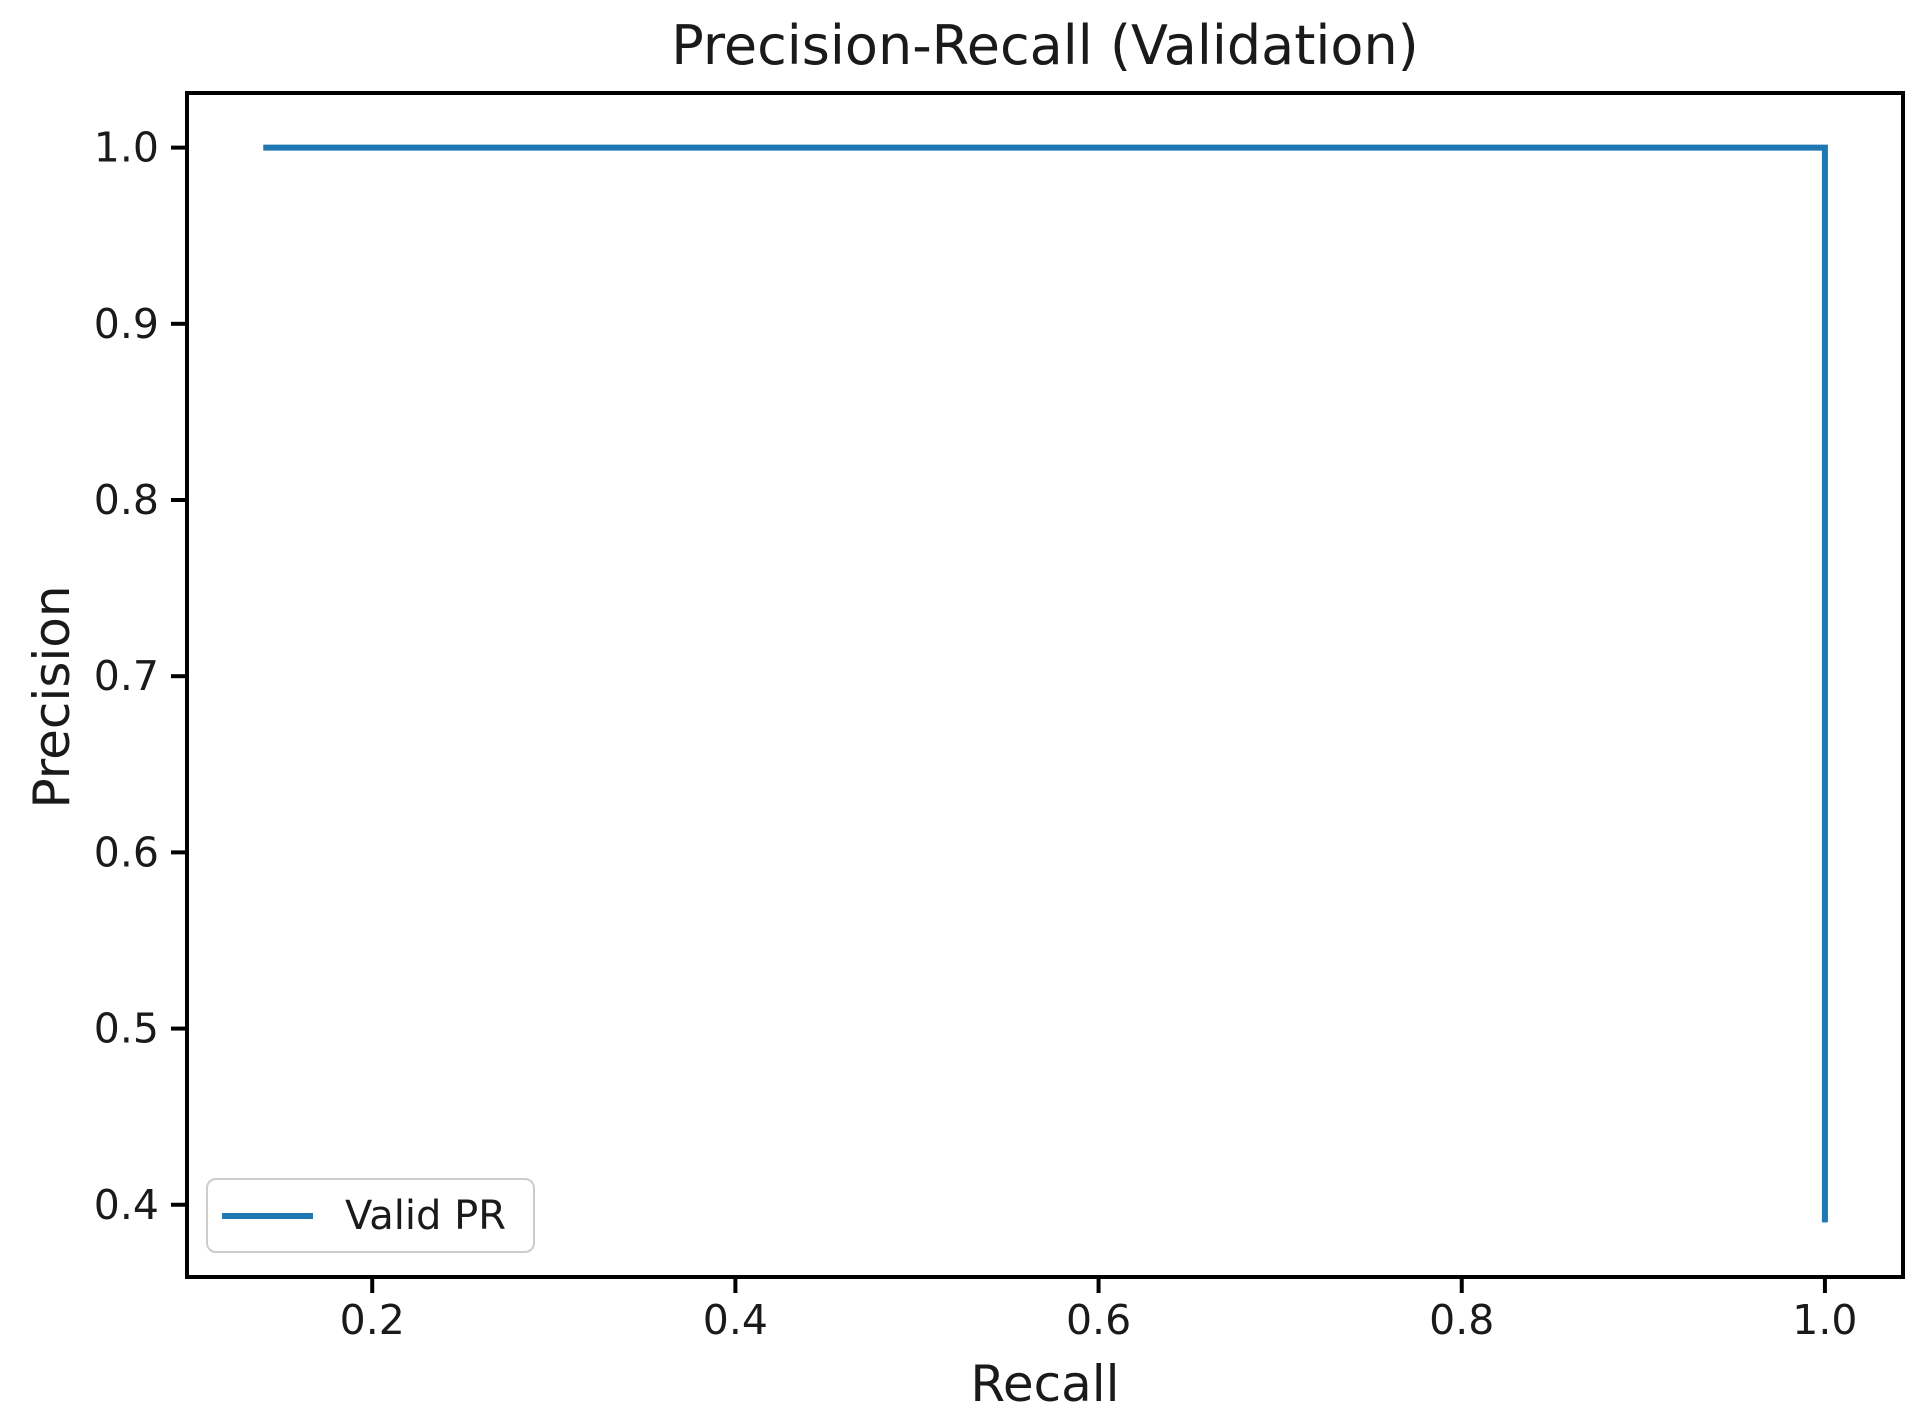 Image resolution: width=1929 pixels, height=1427 pixels. What do you see at coordinates (126, 324) in the screenshot?
I see `y-tick-label: 0.9` at bounding box center [126, 324].